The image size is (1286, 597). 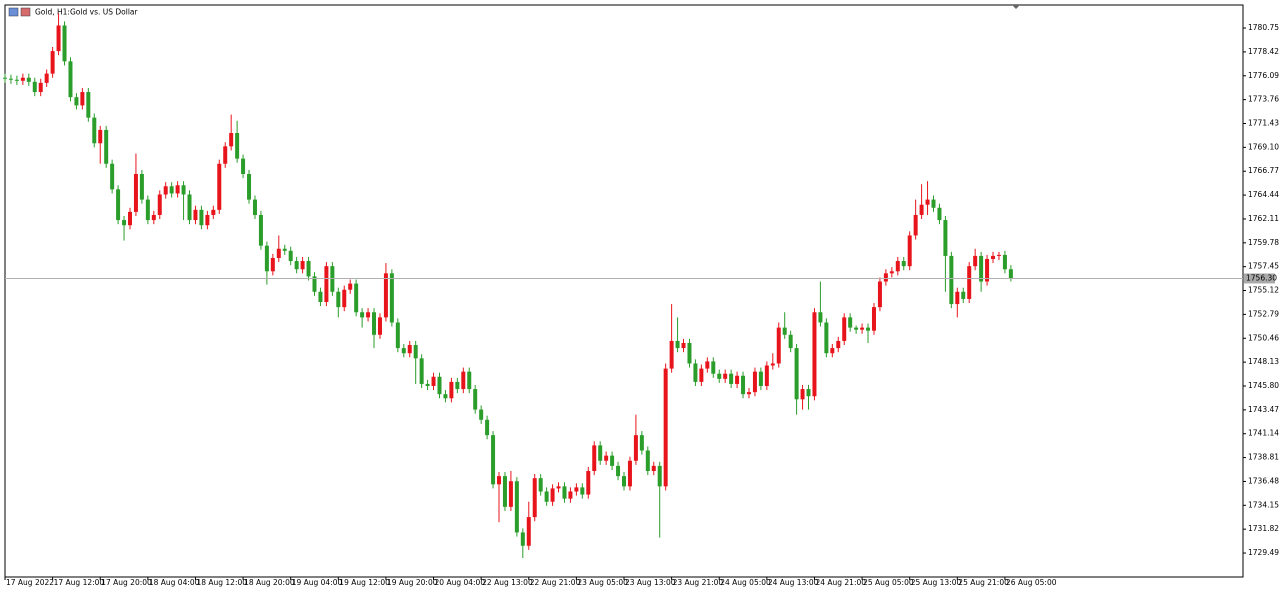 What do you see at coordinates (698, 582) in the screenshot?
I see `x-tick-label: 23 Aug 21:00` at bounding box center [698, 582].